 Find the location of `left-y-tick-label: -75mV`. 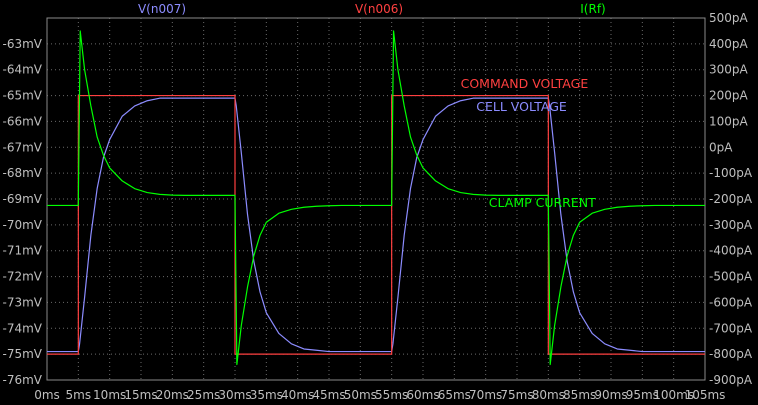

left-y-tick-label: -75mV is located at coordinates (23, 354).